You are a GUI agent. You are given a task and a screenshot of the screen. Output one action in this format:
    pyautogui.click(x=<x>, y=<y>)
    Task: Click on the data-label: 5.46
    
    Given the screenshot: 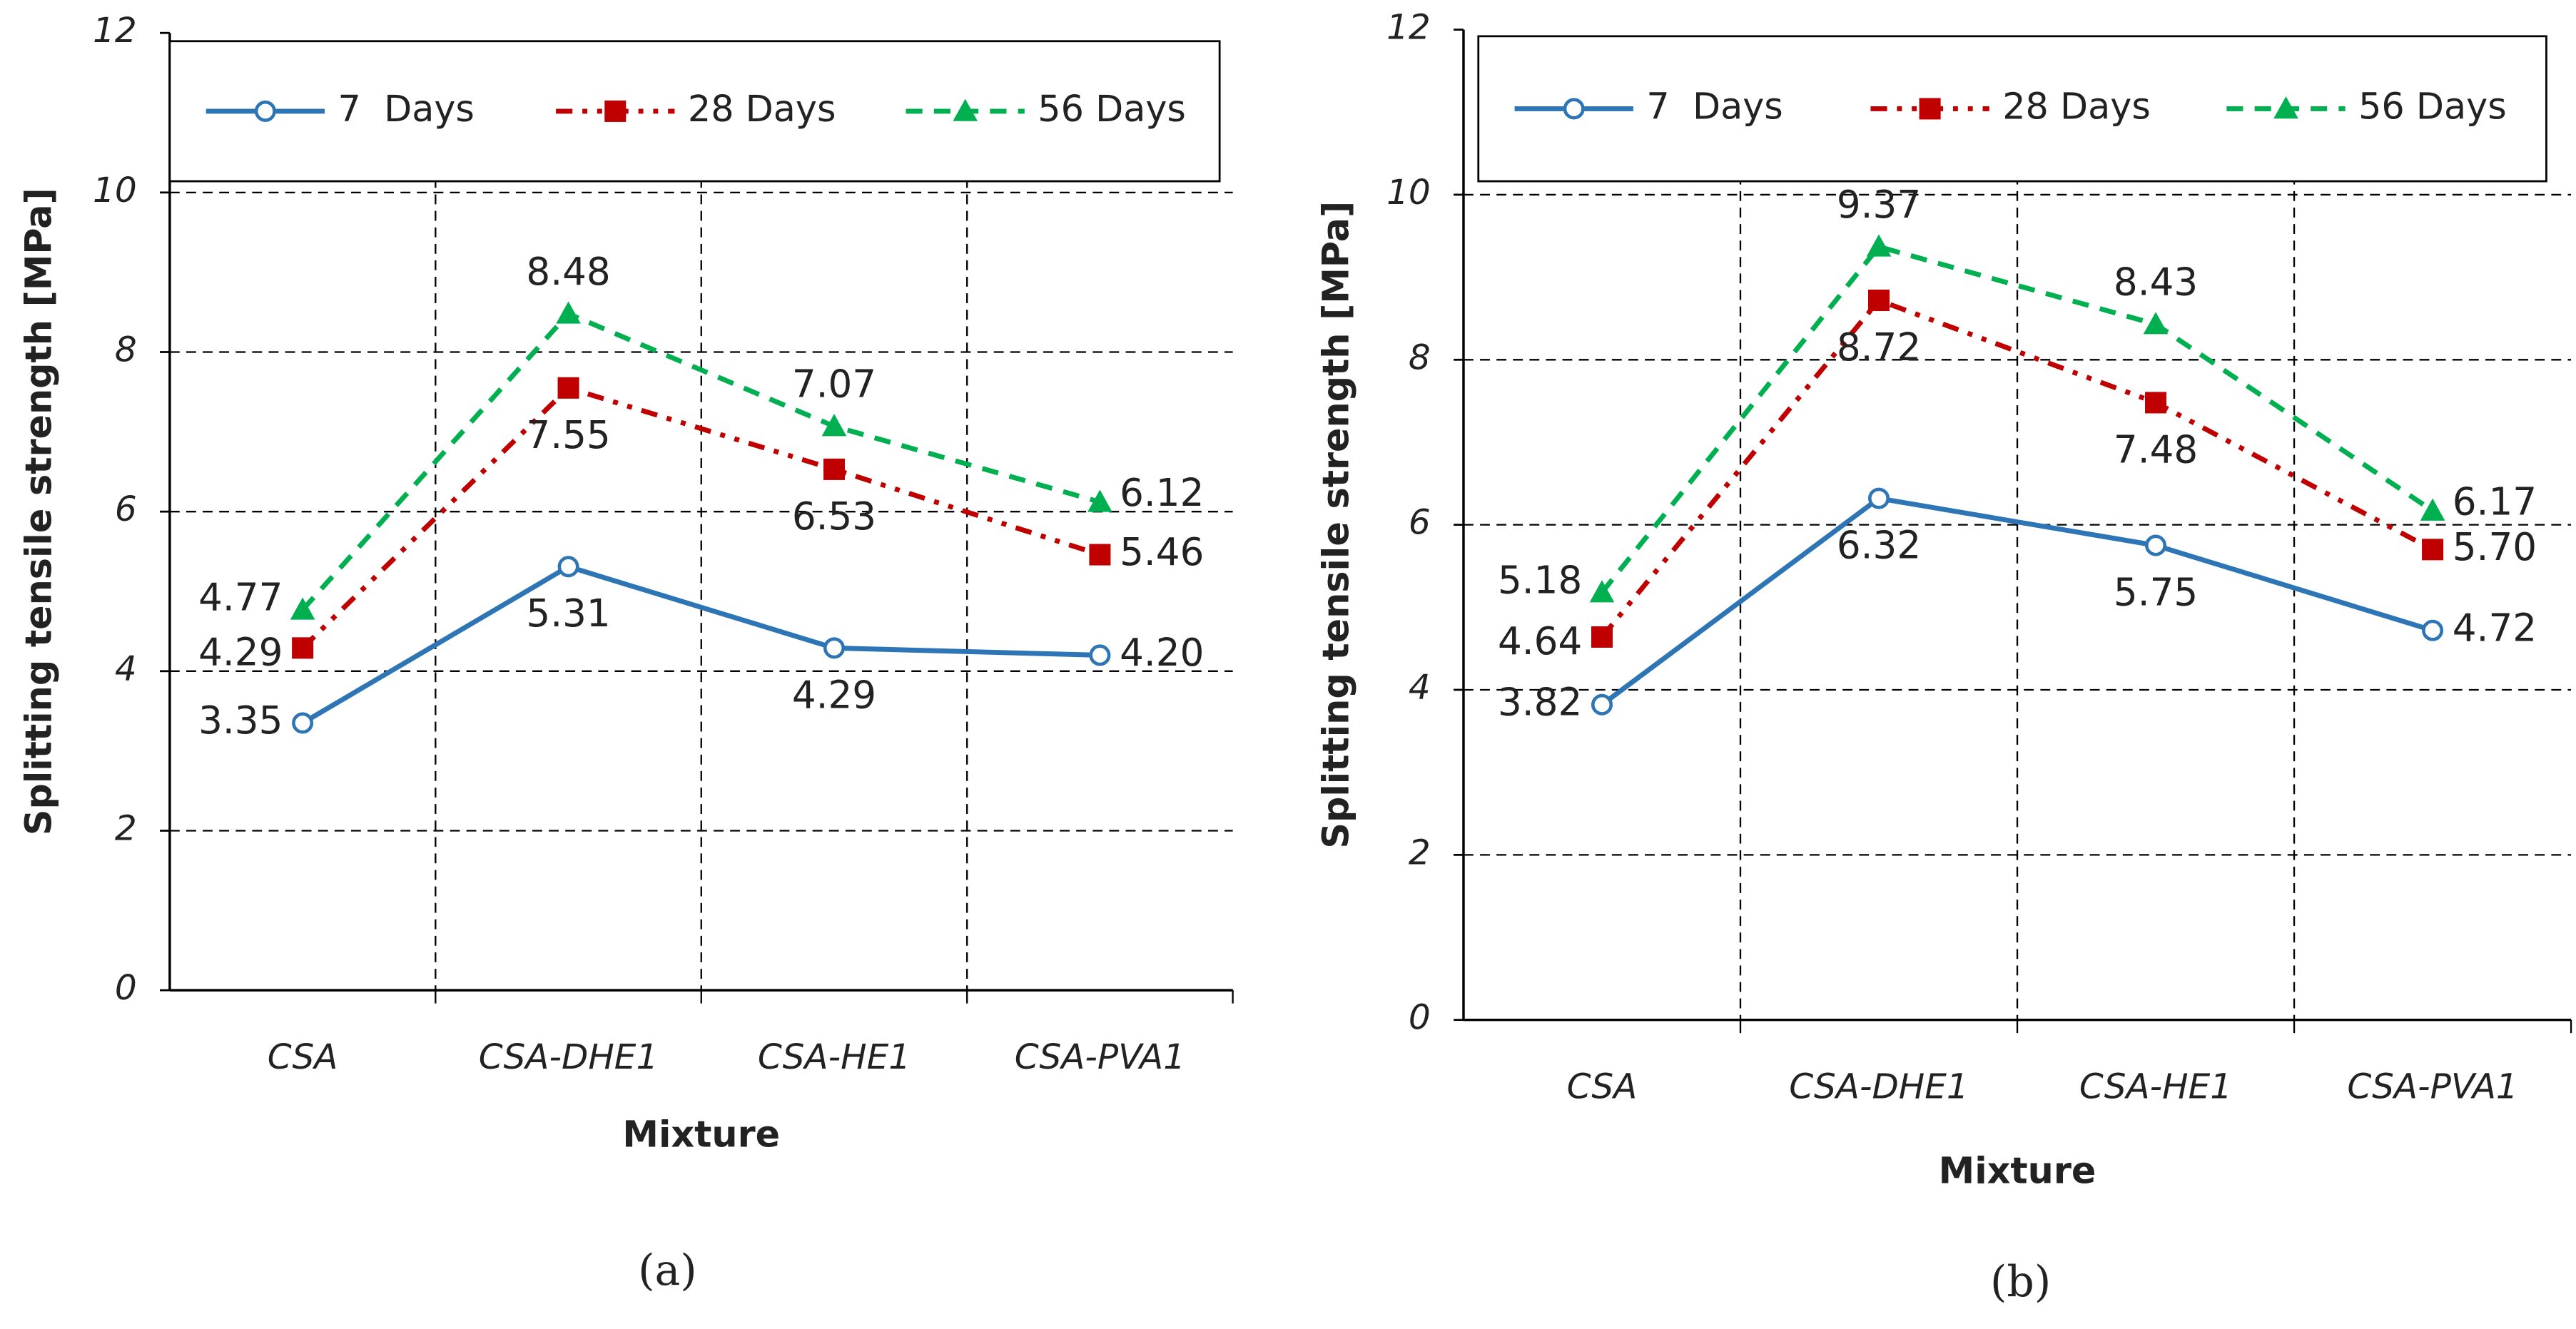 What is the action you would take?
    pyautogui.click(x=1162, y=552)
    